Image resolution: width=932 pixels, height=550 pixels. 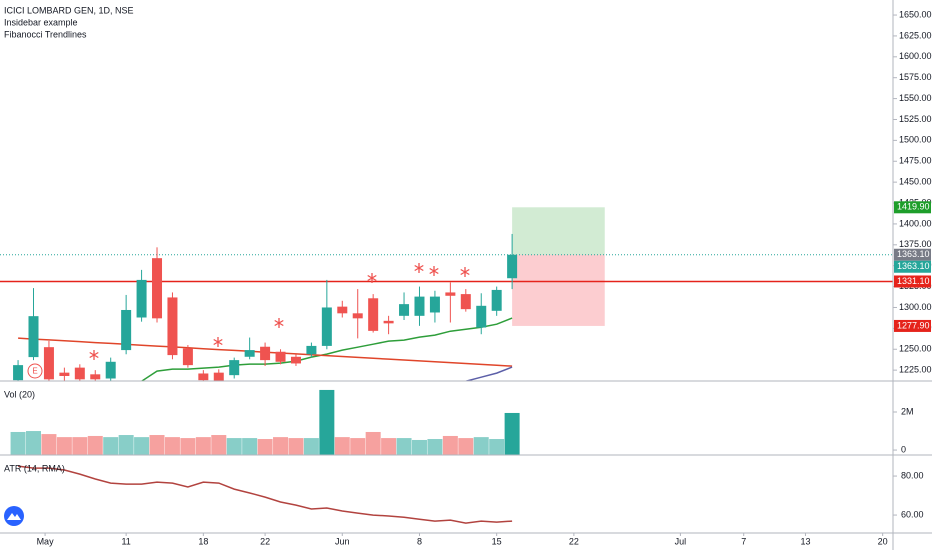 I want to click on y-tick-label: 1600.00, so click(x=915, y=56).